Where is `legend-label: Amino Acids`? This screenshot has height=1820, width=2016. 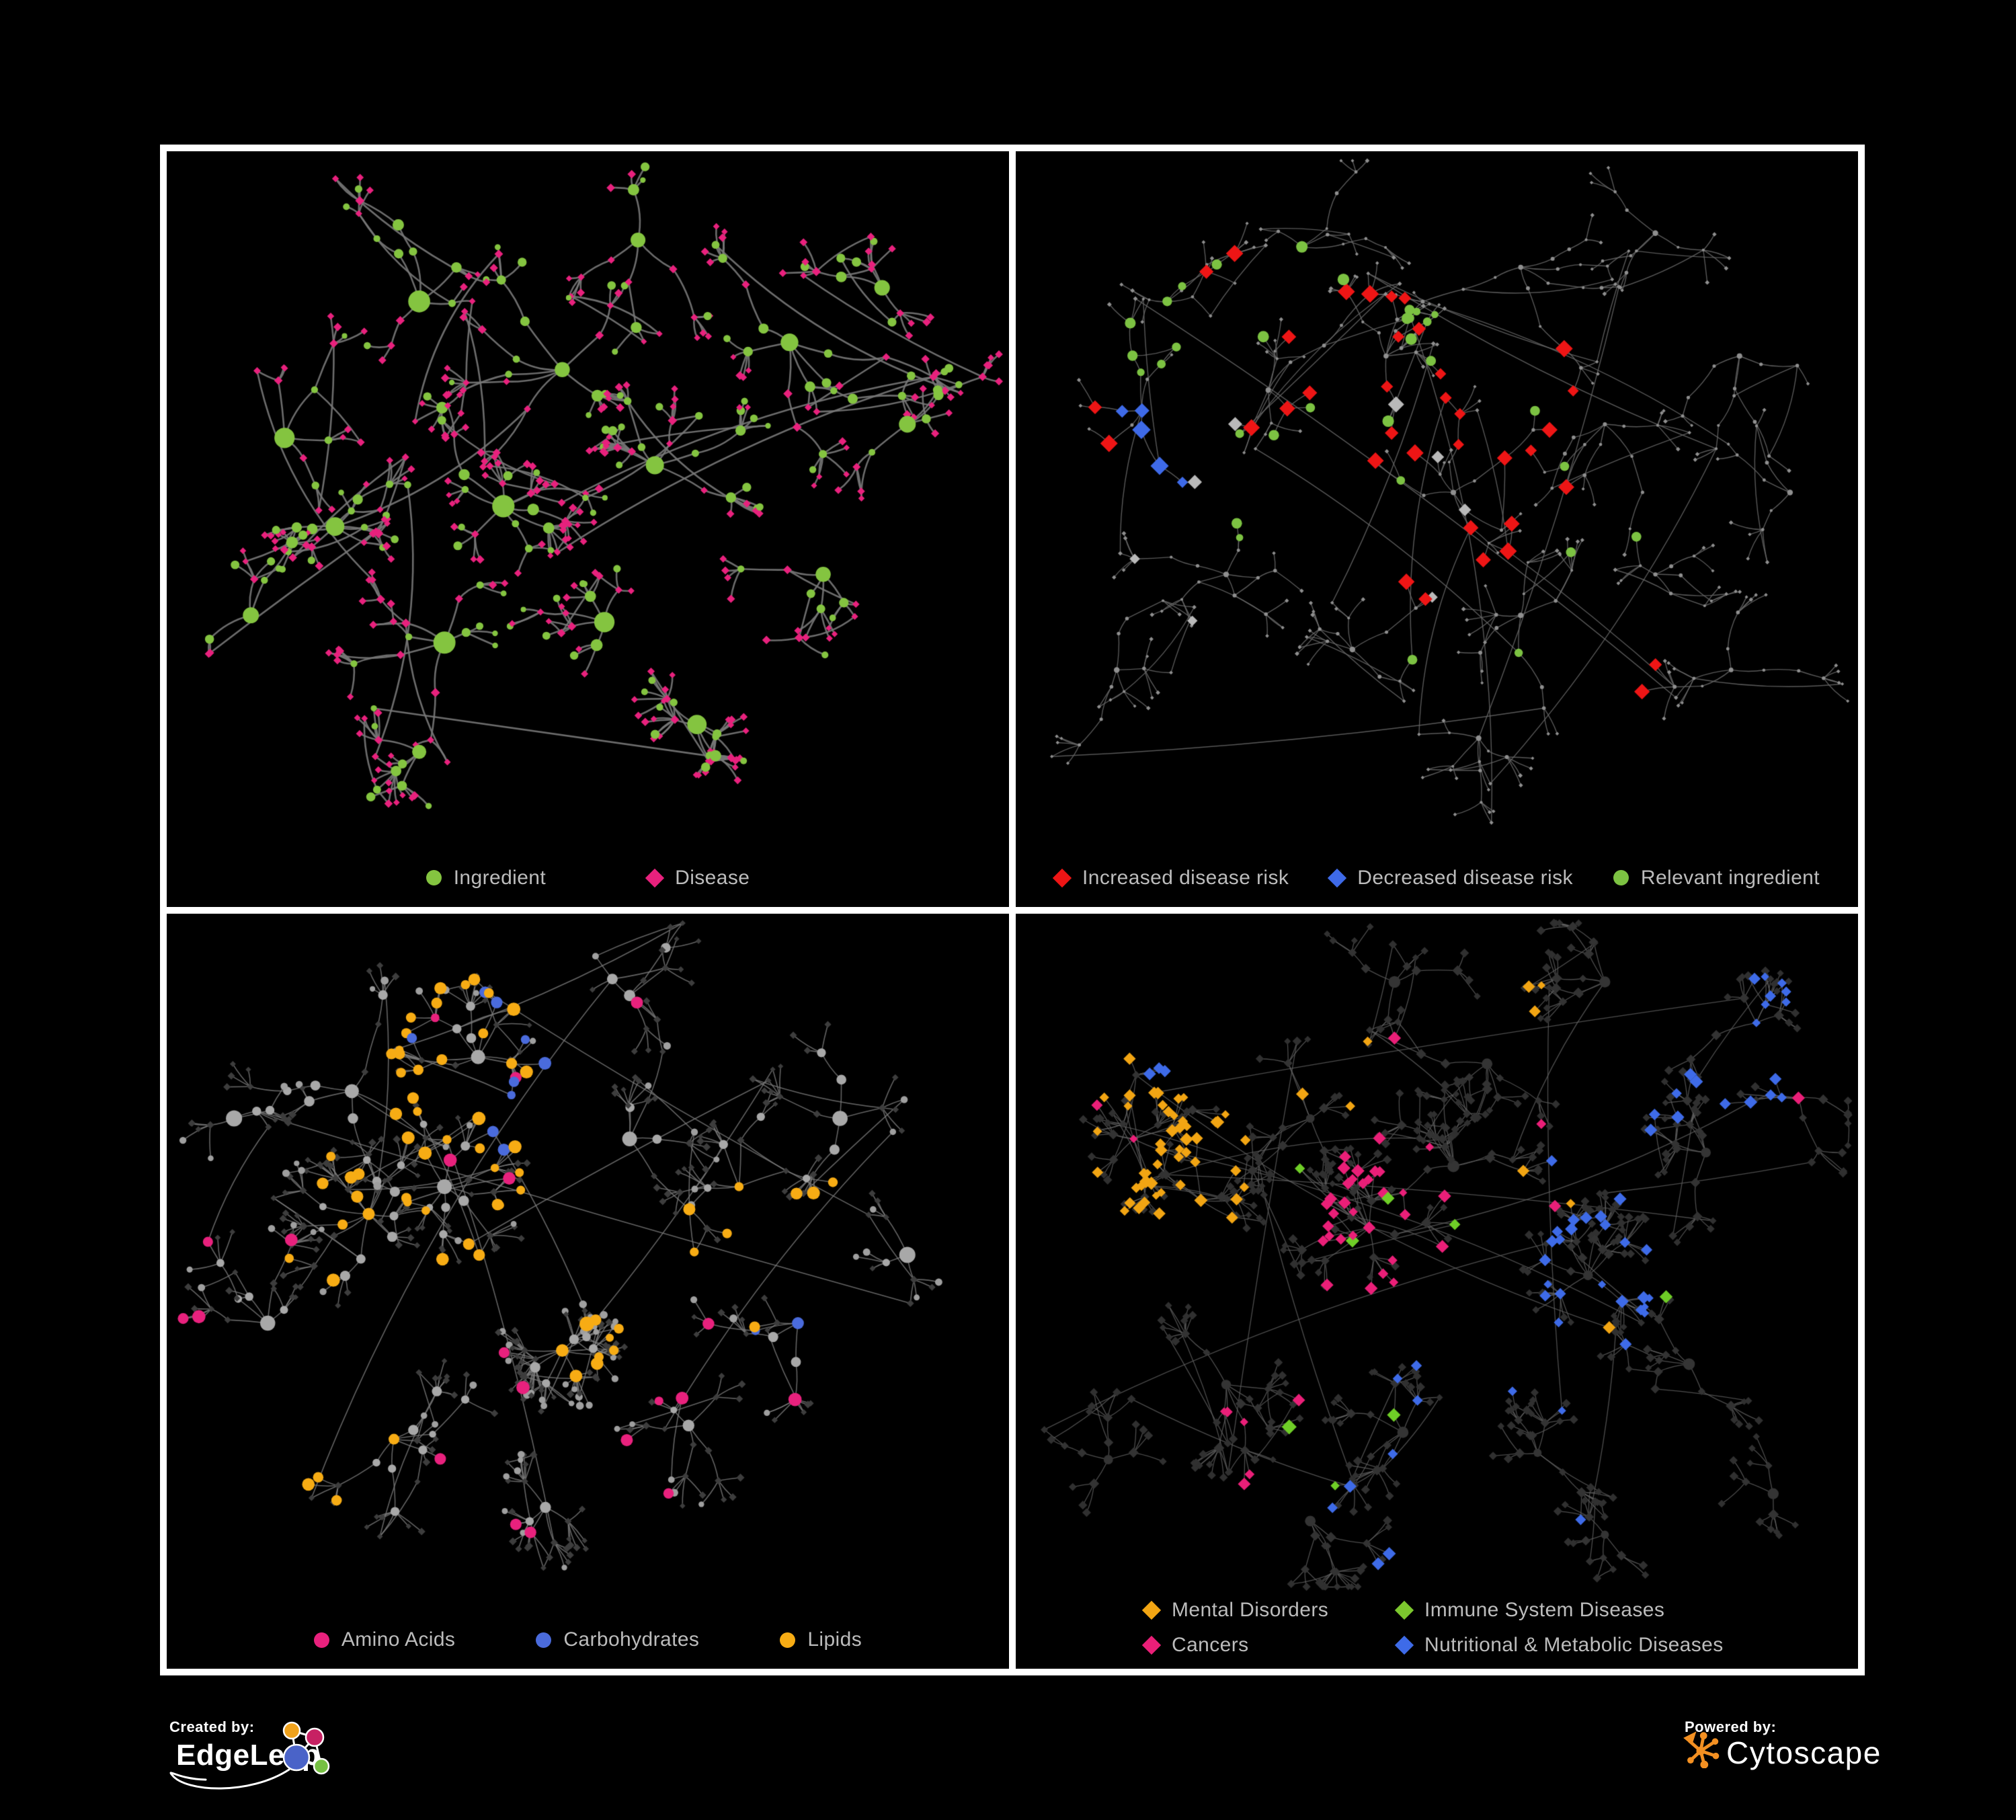 legend-label: Amino Acids is located at coordinates (398, 1639).